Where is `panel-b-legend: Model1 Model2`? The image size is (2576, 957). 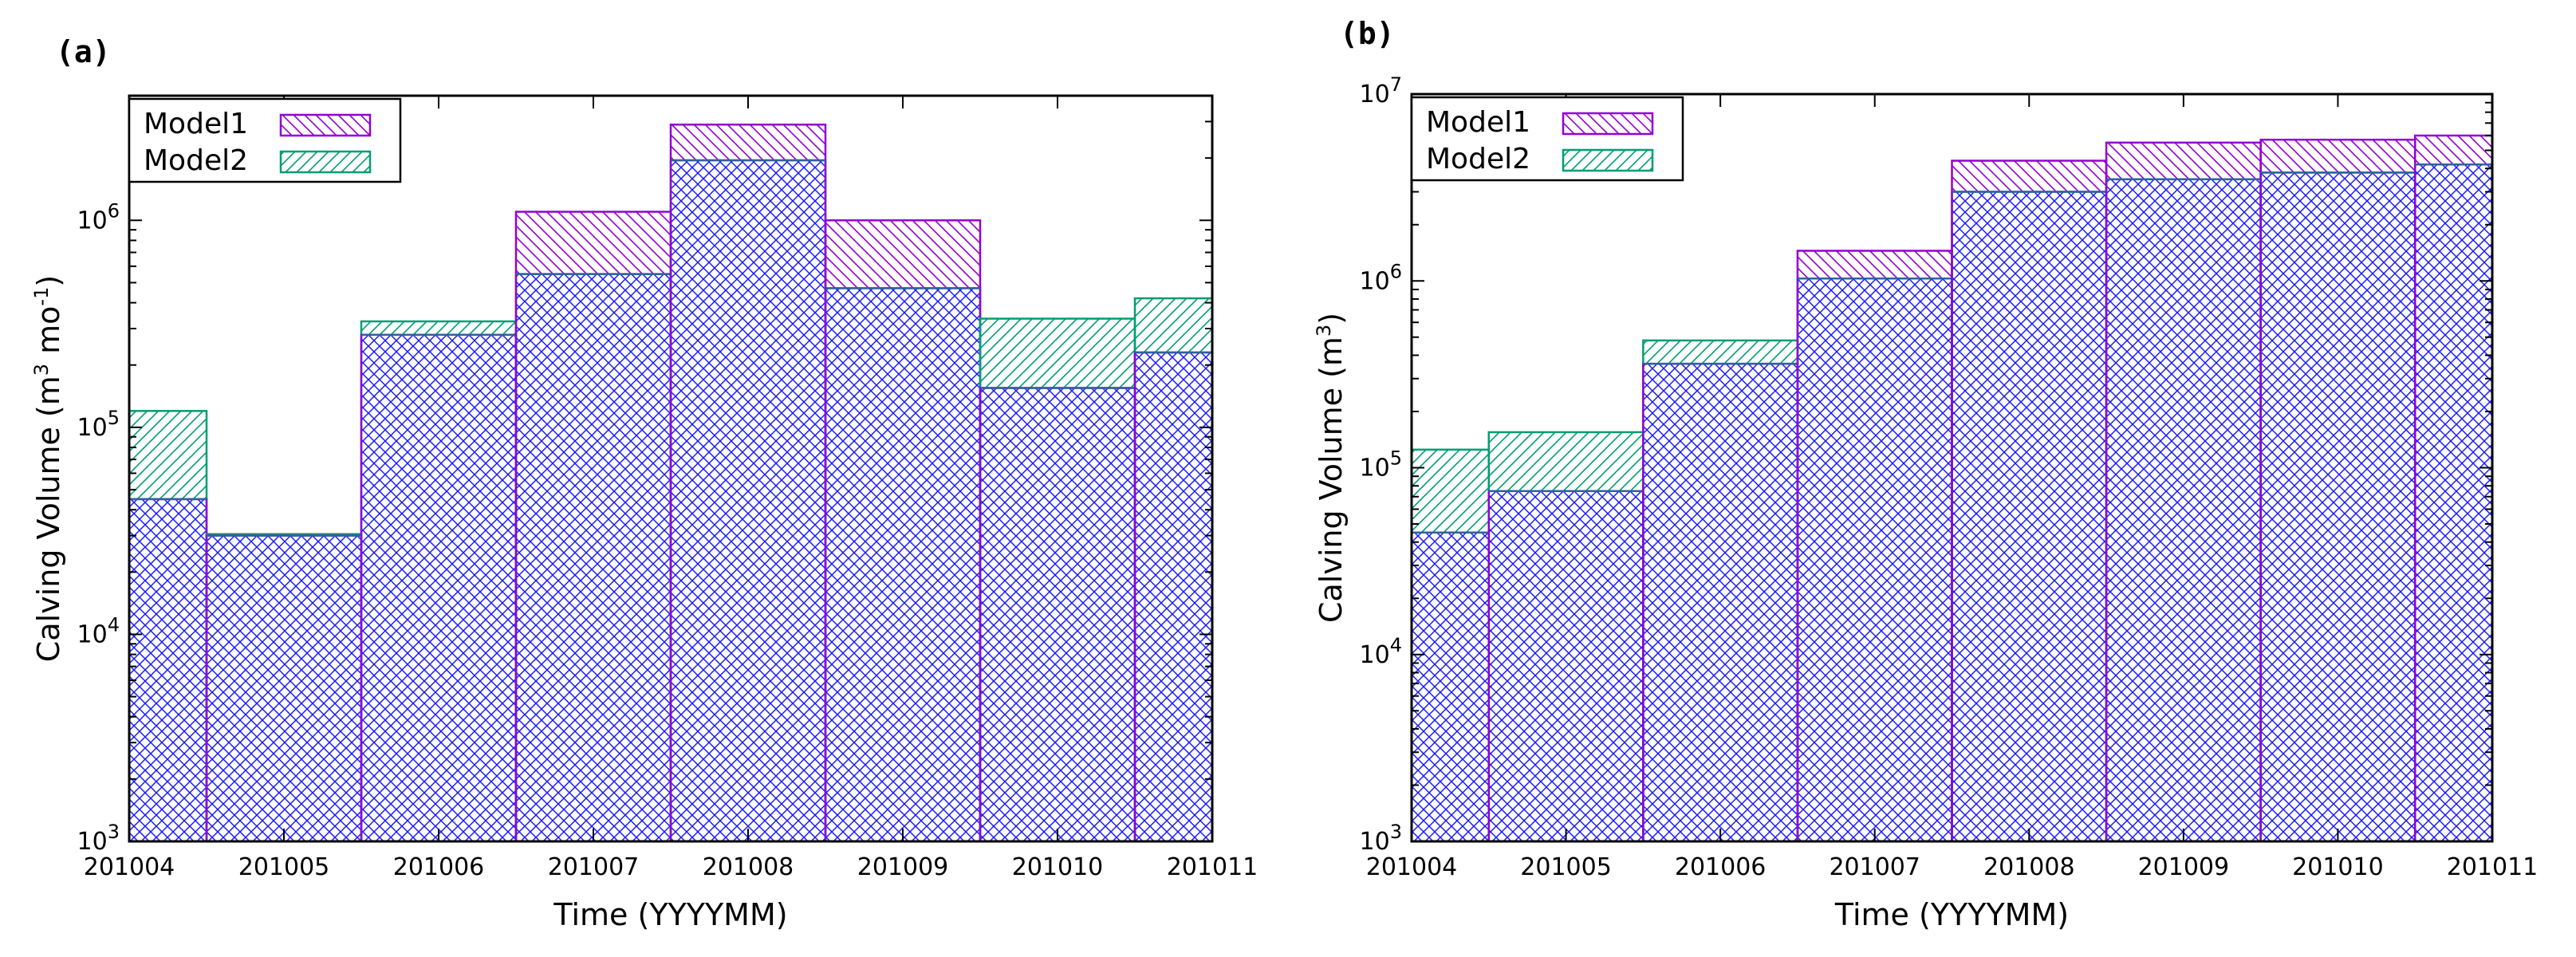
panel-b-legend: Model1 Model2 is located at coordinates (1547, 139).